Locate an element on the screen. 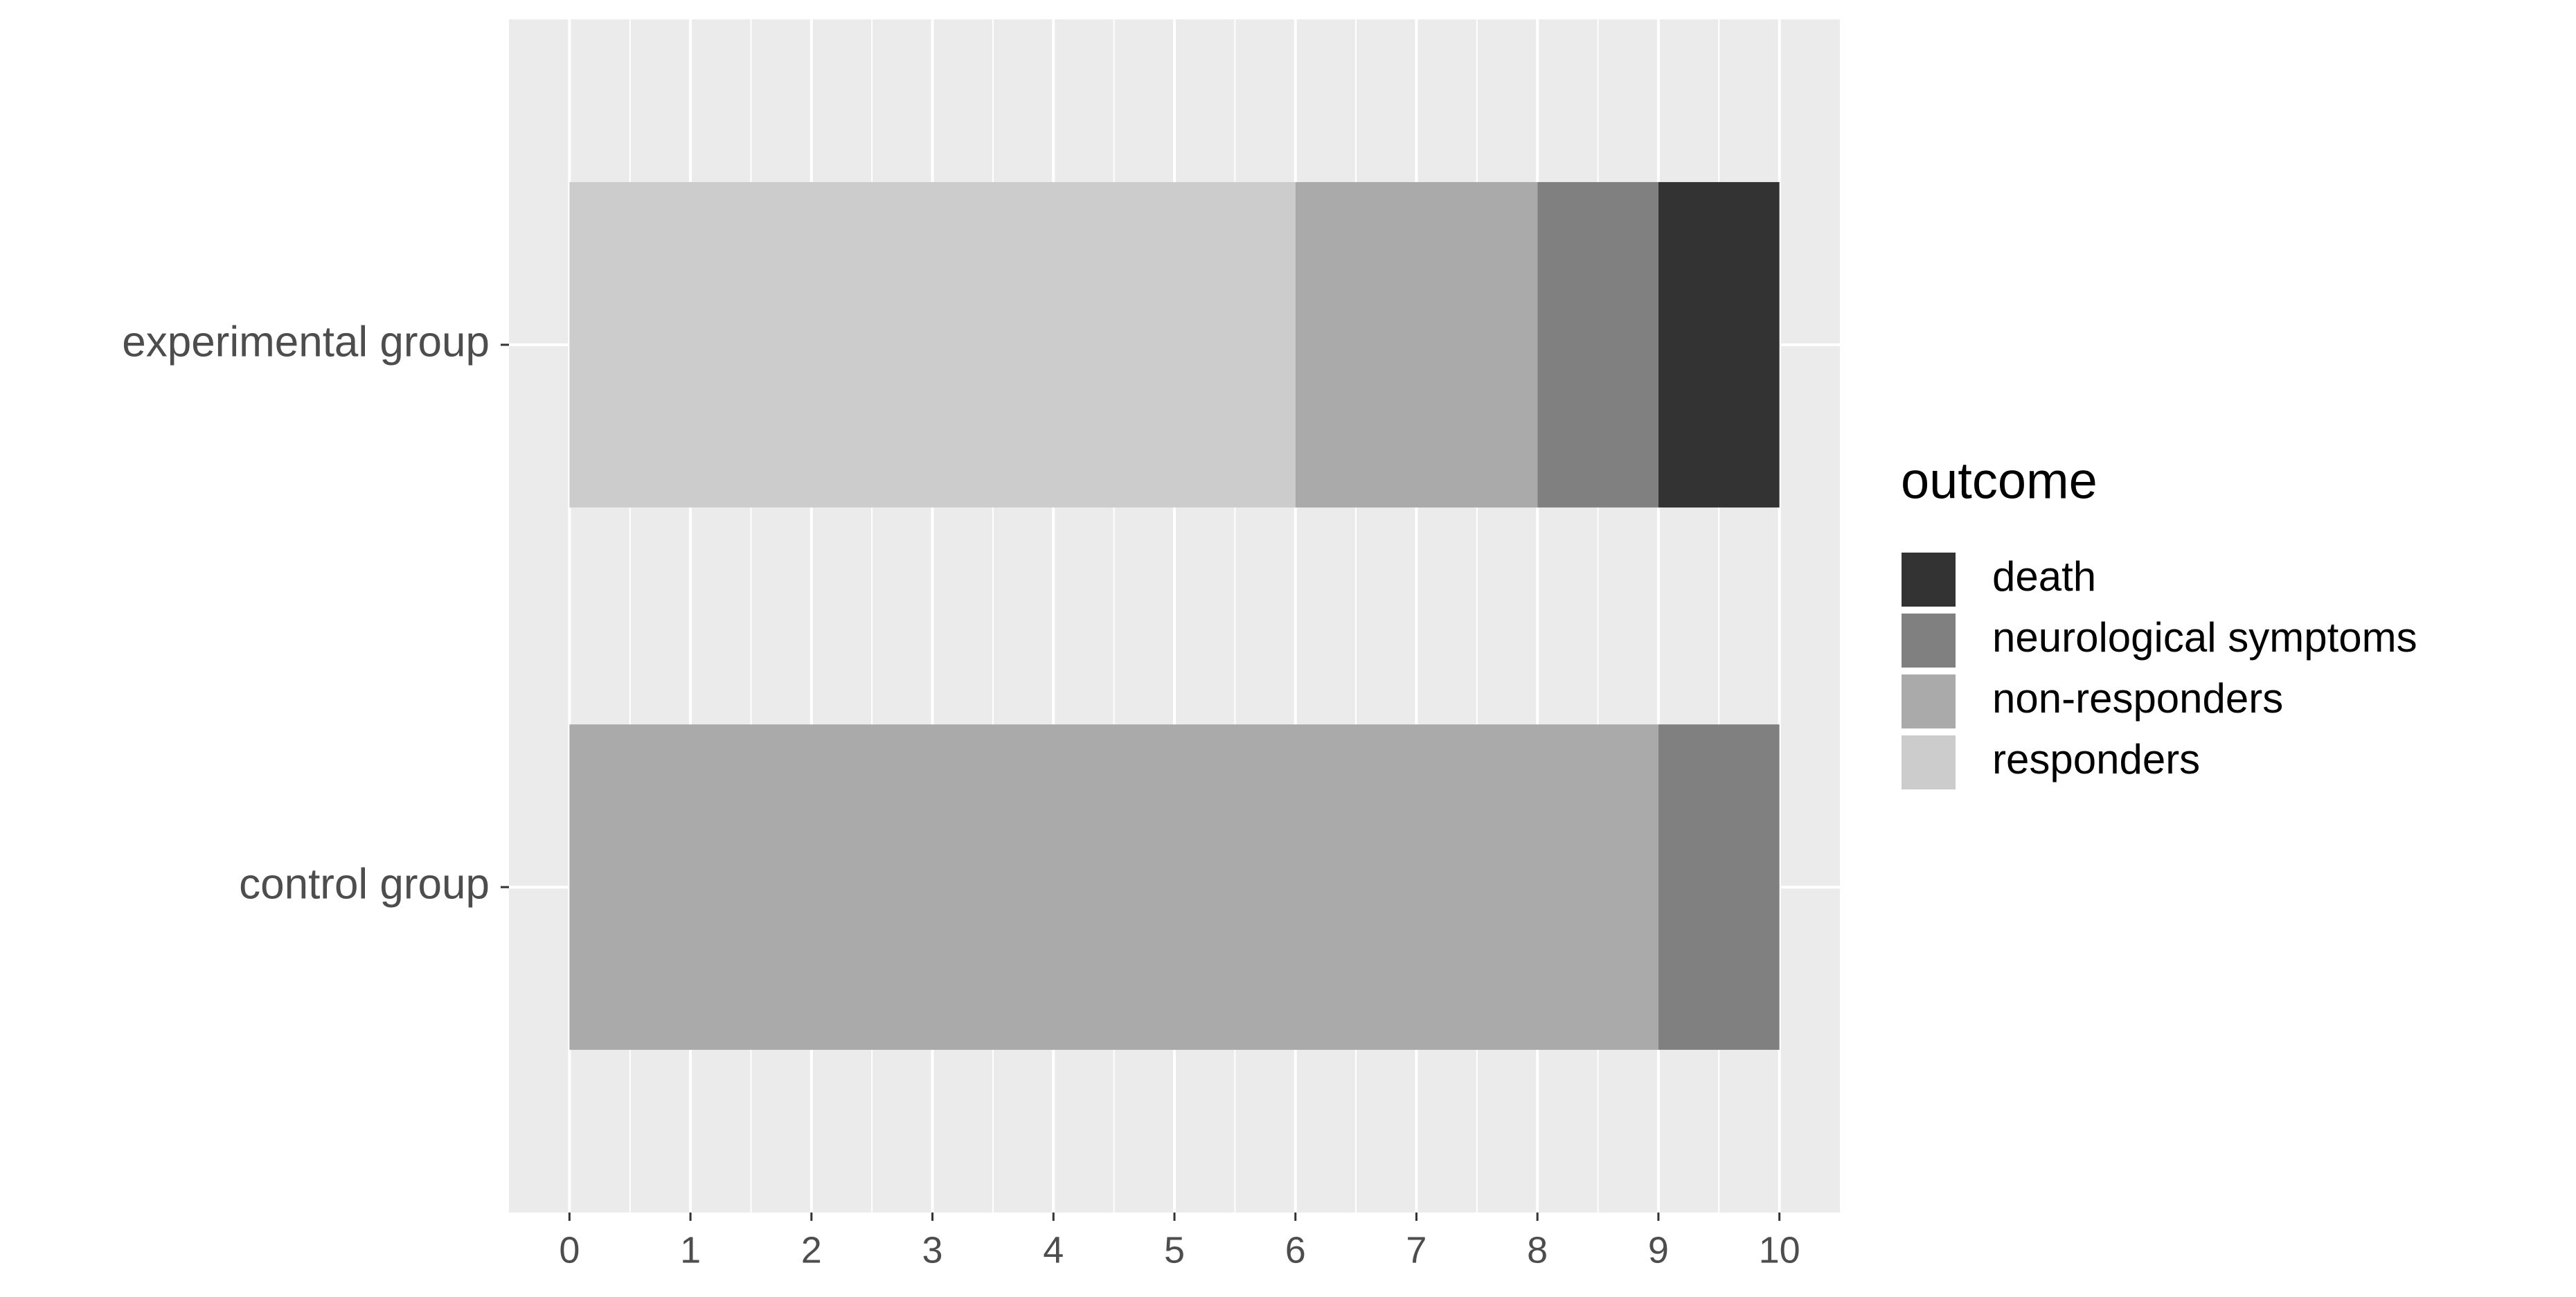  y-tick-label: control group is located at coordinates (364, 884).